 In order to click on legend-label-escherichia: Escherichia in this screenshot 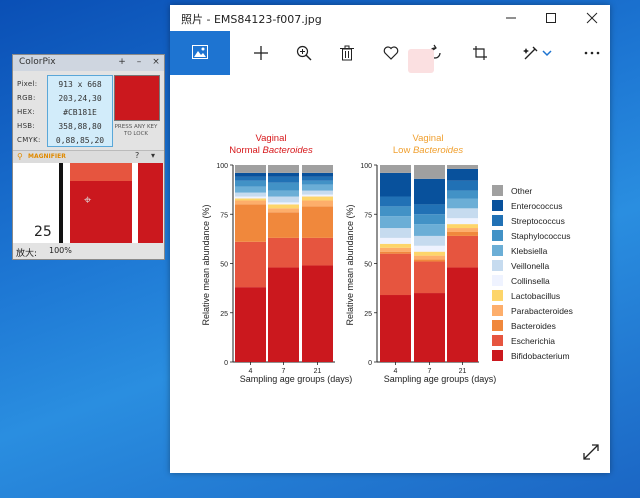, I will do `click(533, 341)`.